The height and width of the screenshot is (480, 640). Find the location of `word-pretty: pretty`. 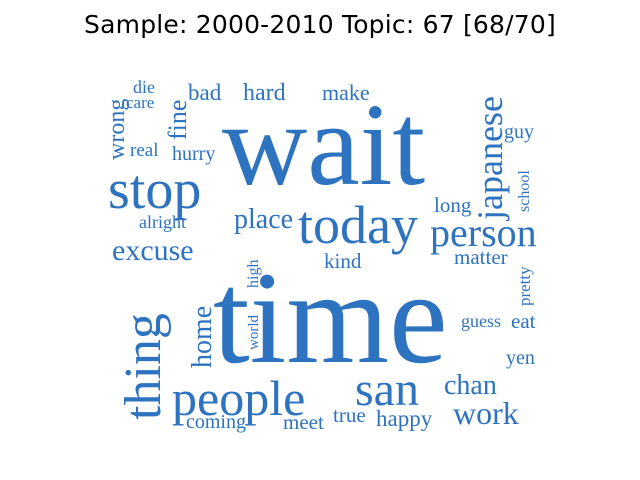

word-pretty: pretty is located at coordinates (524, 286).